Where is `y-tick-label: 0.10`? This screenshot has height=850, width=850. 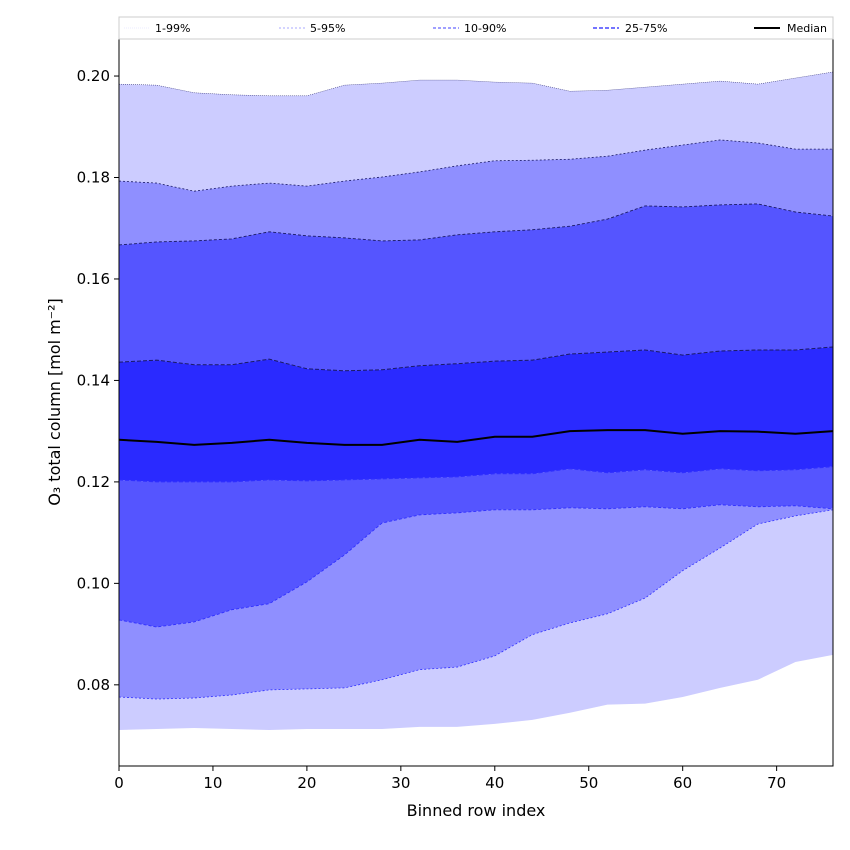
y-tick-label: 0.10 is located at coordinates (93, 583).